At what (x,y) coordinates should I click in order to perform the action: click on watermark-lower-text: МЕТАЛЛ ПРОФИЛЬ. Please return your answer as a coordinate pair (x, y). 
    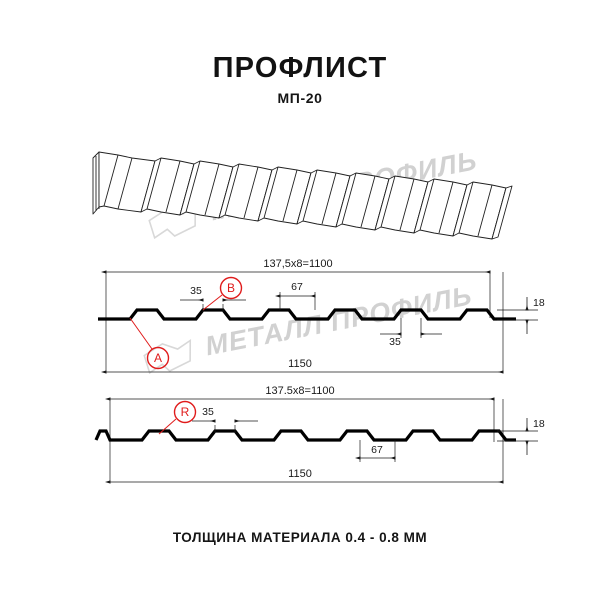
    Looking at the image, I should click on (339, 320).